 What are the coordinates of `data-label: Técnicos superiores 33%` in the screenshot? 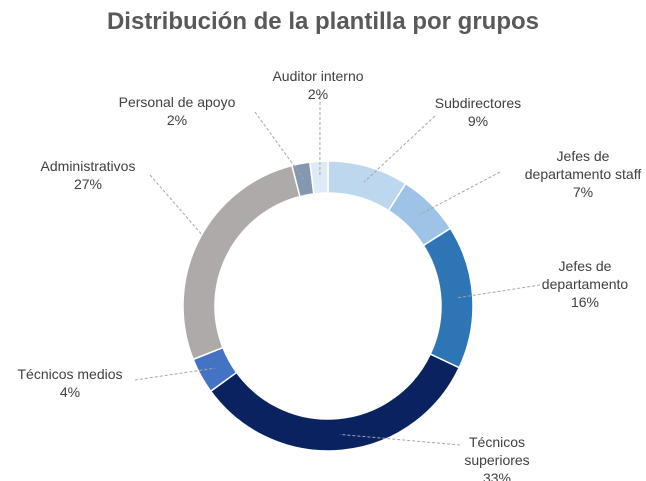 It's located at (497, 457).